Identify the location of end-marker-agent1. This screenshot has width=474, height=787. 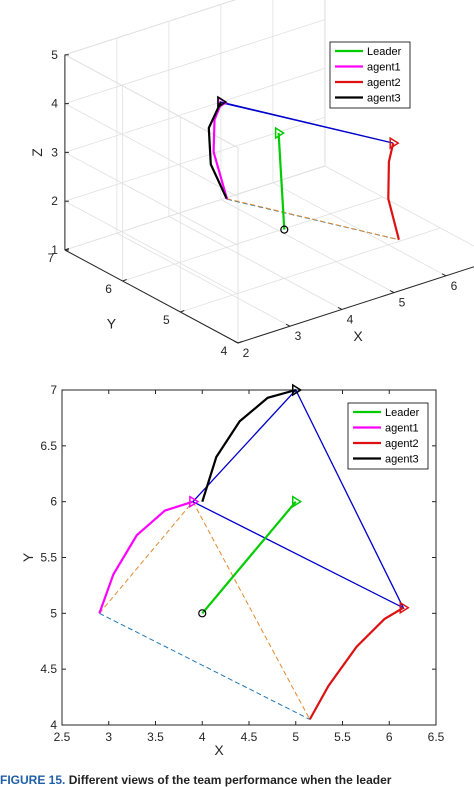
(194, 502).